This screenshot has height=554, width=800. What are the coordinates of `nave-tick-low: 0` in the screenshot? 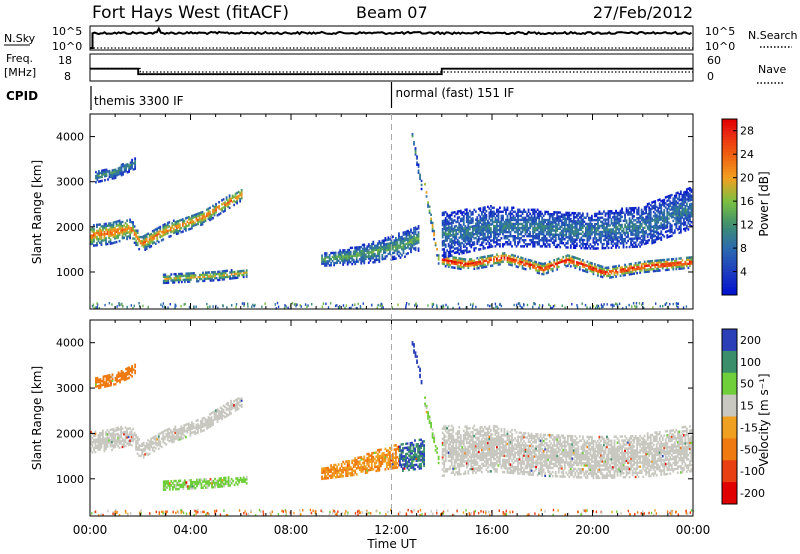 It's located at (710, 76).